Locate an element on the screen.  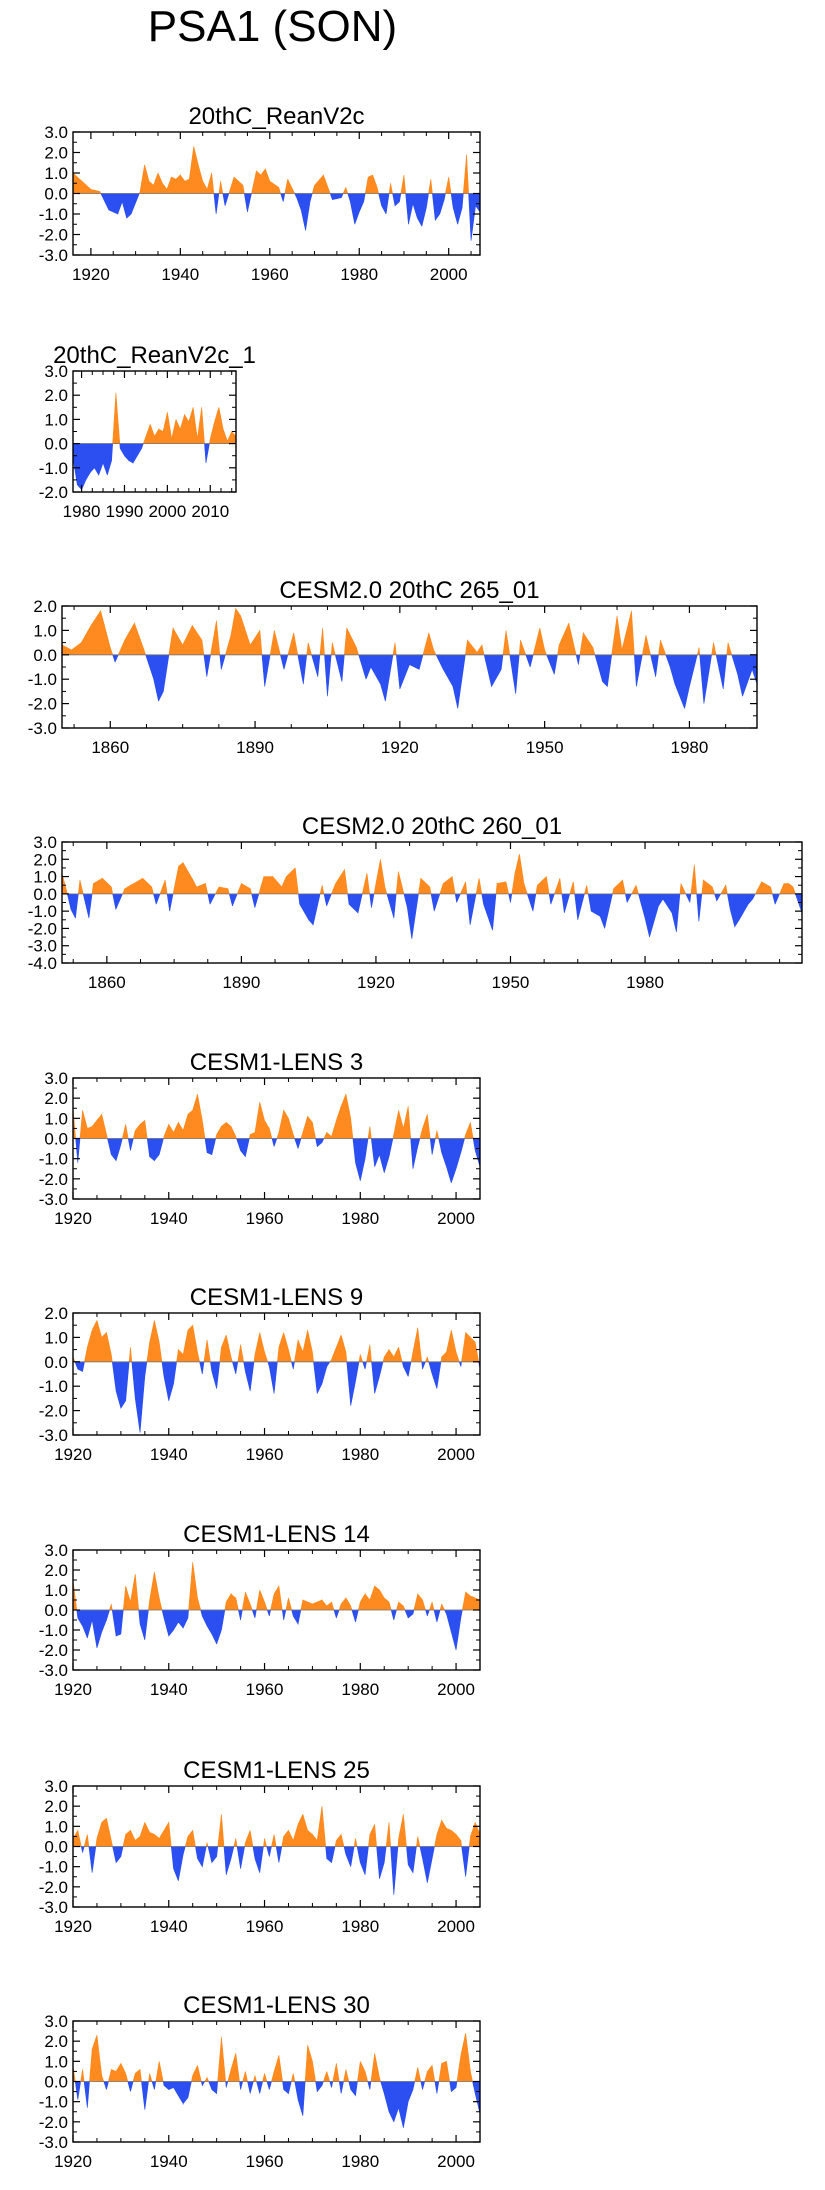
x-tick-label: 1990 is located at coordinates (125, 511).